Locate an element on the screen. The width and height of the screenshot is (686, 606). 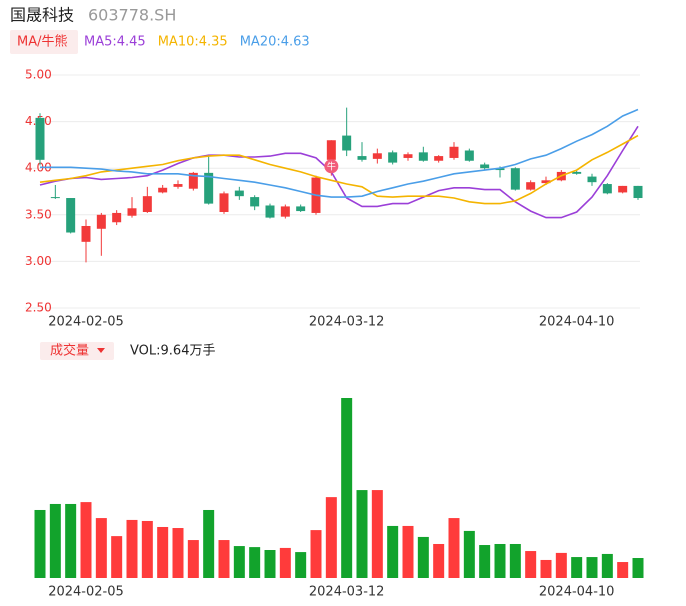
indicator-badge is located at coordinates (44, 42).